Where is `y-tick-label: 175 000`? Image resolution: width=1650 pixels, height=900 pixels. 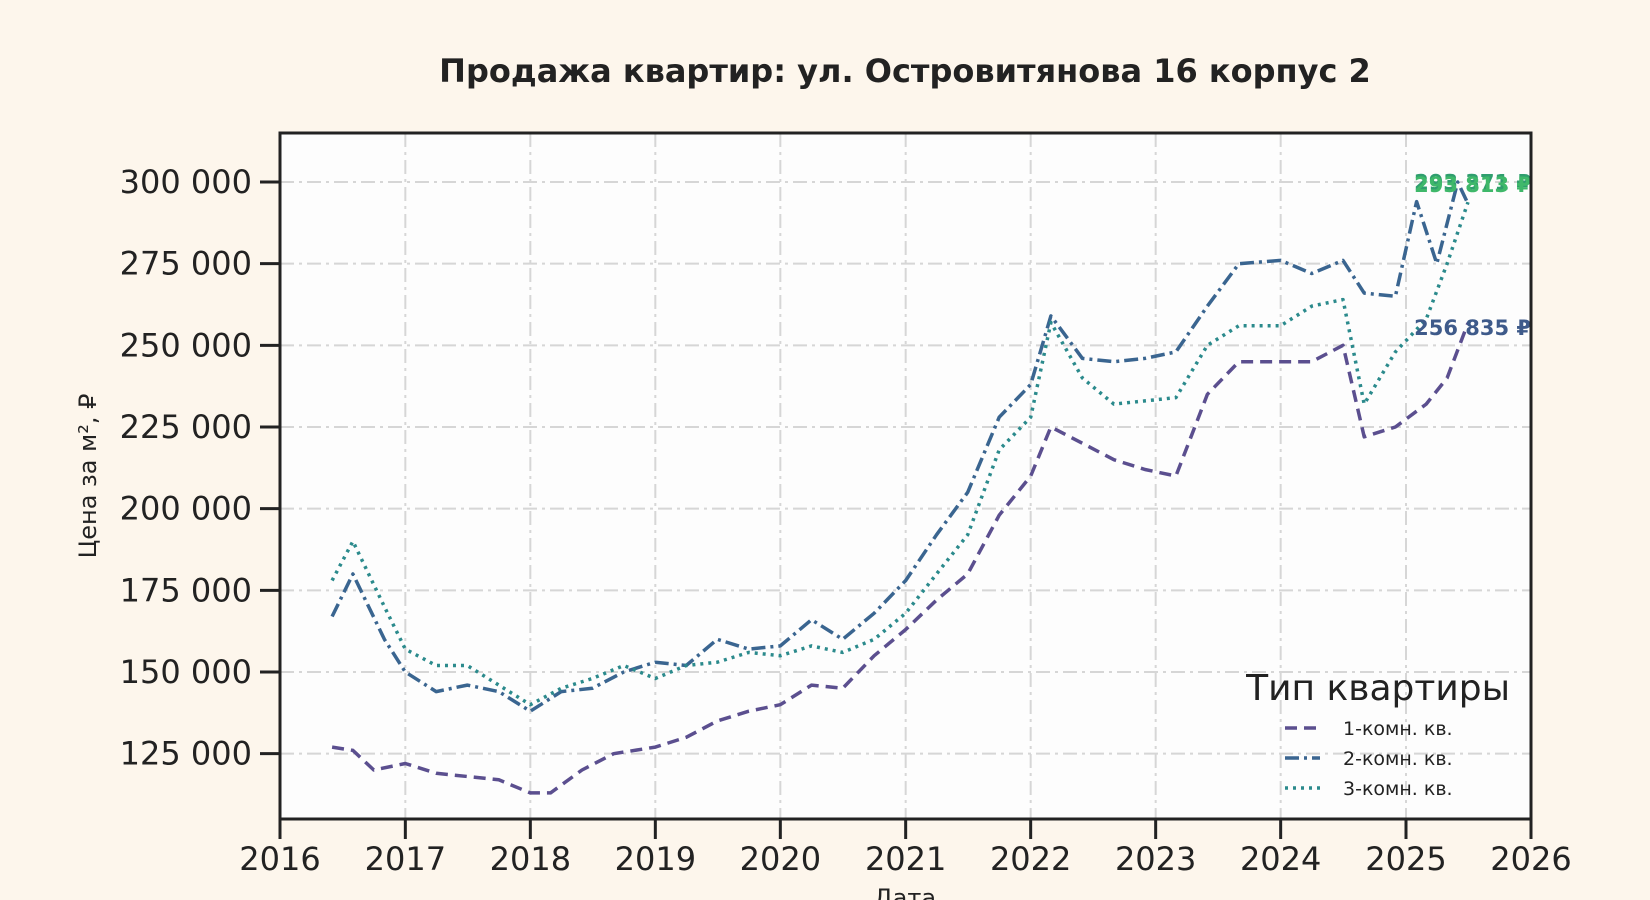
y-tick-label: 175 000 is located at coordinates (186, 590).